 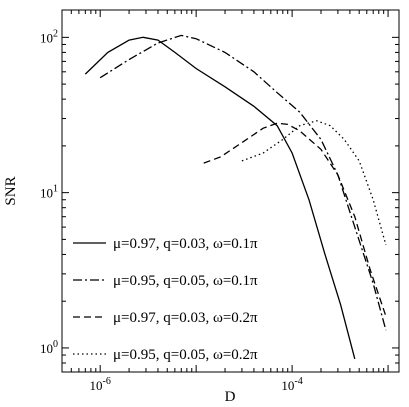 I want to click on y-tick-label-exponent: 1, so click(x=55, y=189).